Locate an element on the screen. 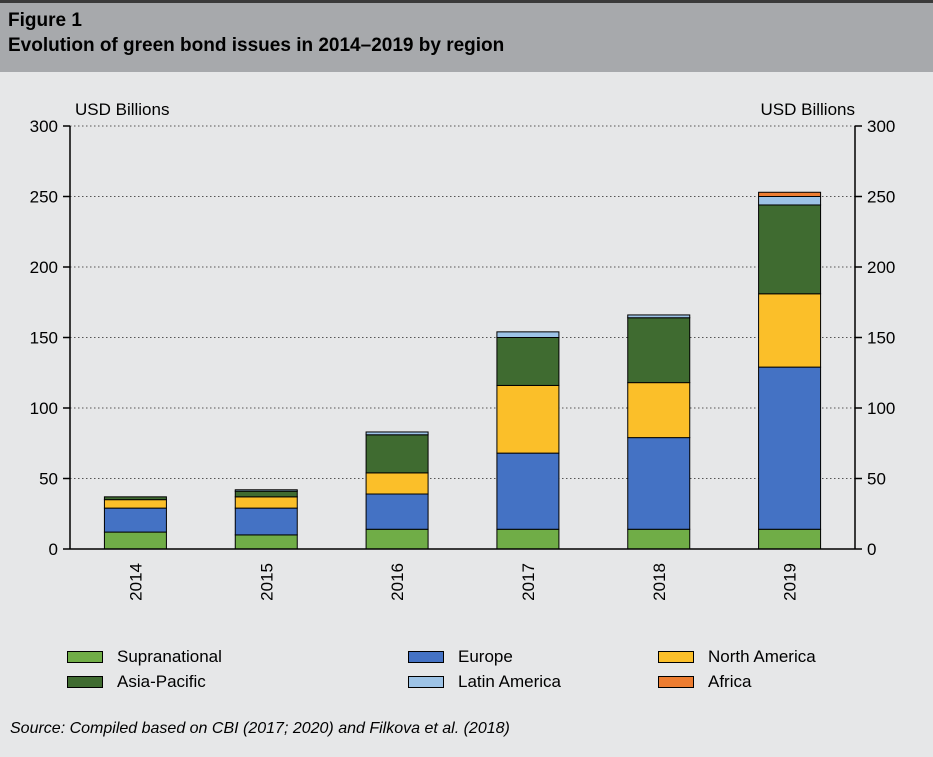  legend-label-africa: Africa is located at coordinates (730, 681).